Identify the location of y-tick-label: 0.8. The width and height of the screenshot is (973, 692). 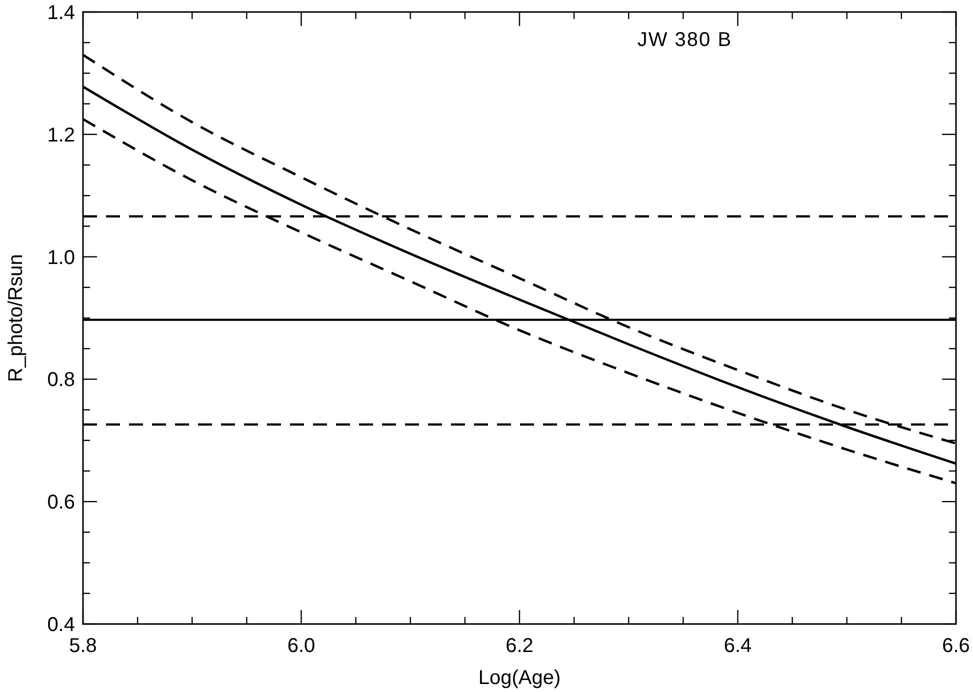
(61, 380).